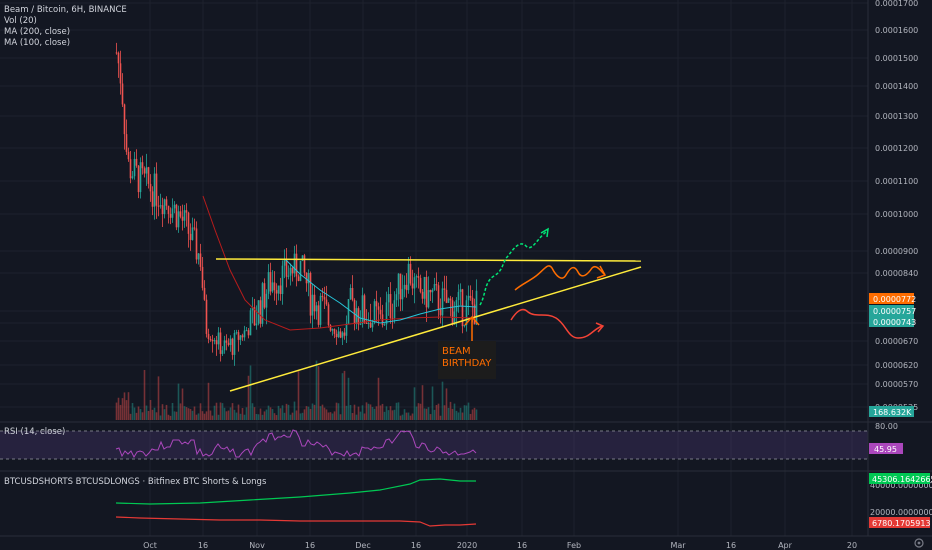 Image resolution: width=932 pixels, height=550 pixels. Describe the element at coordinates (434, 445) in the screenshot. I see `rsi-band` at that location.